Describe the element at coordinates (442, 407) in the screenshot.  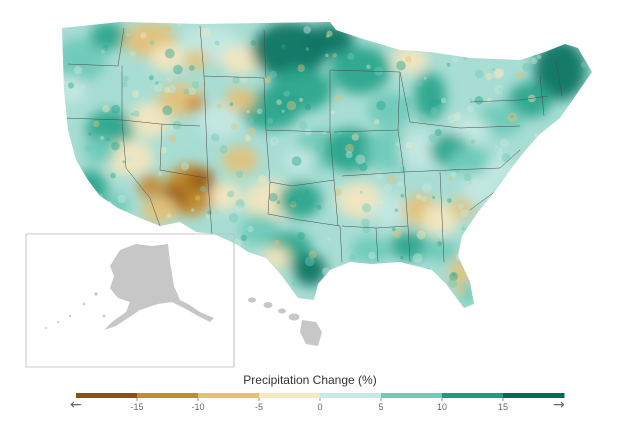
I see `legend-tick-label: 10` at that location.